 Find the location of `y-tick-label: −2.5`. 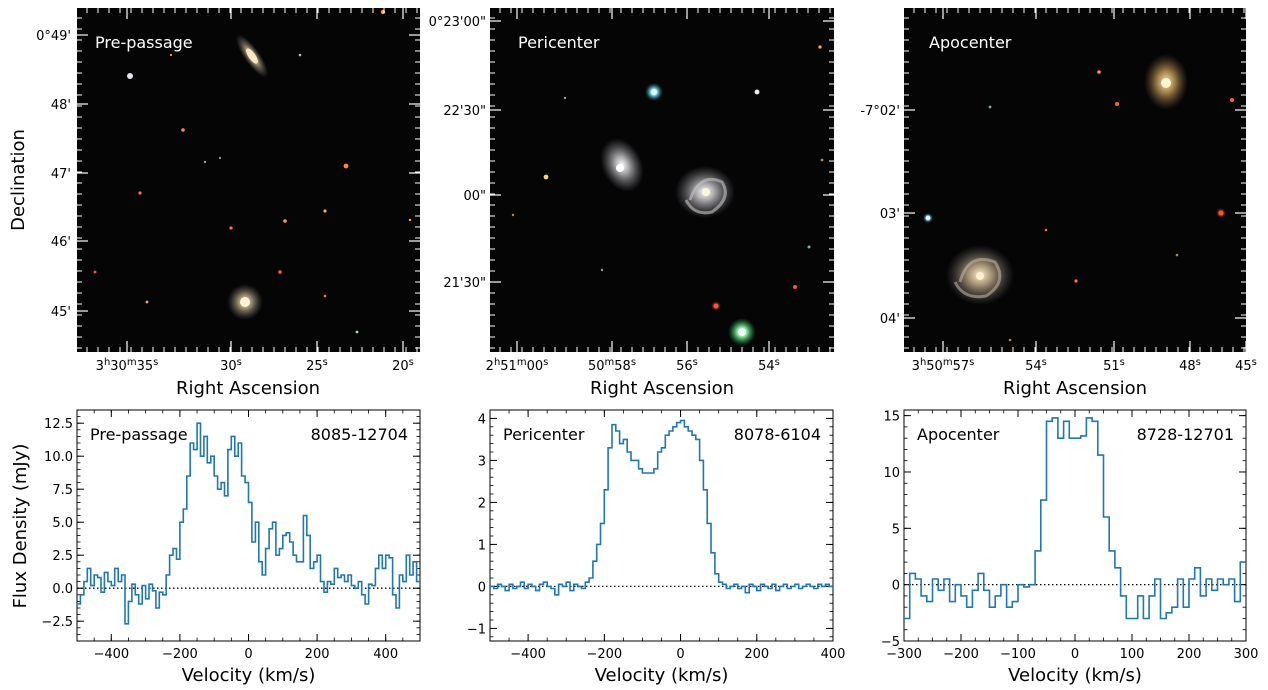

y-tick-label: −2.5 is located at coordinates (57, 622).